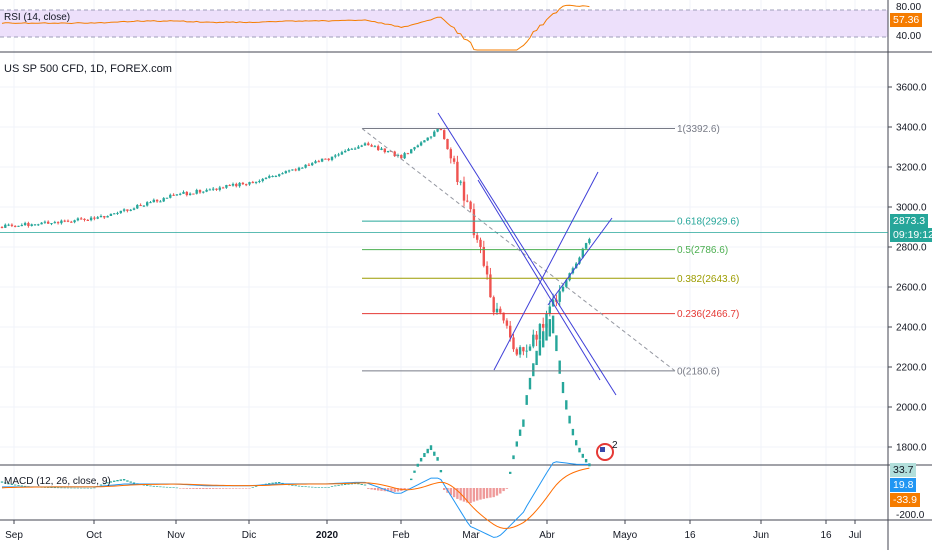 The height and width of the screenshot is (550, 932). I want to click on macd-tick-label: -200.0, so click(910, 515).